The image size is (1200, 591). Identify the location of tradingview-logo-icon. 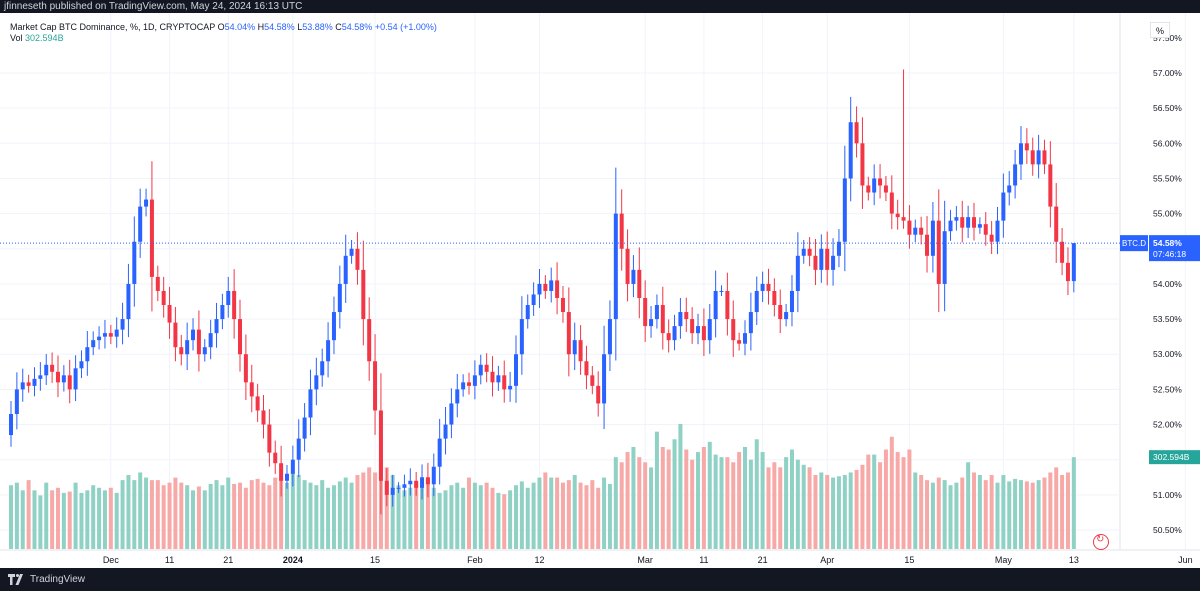
(17, 579).